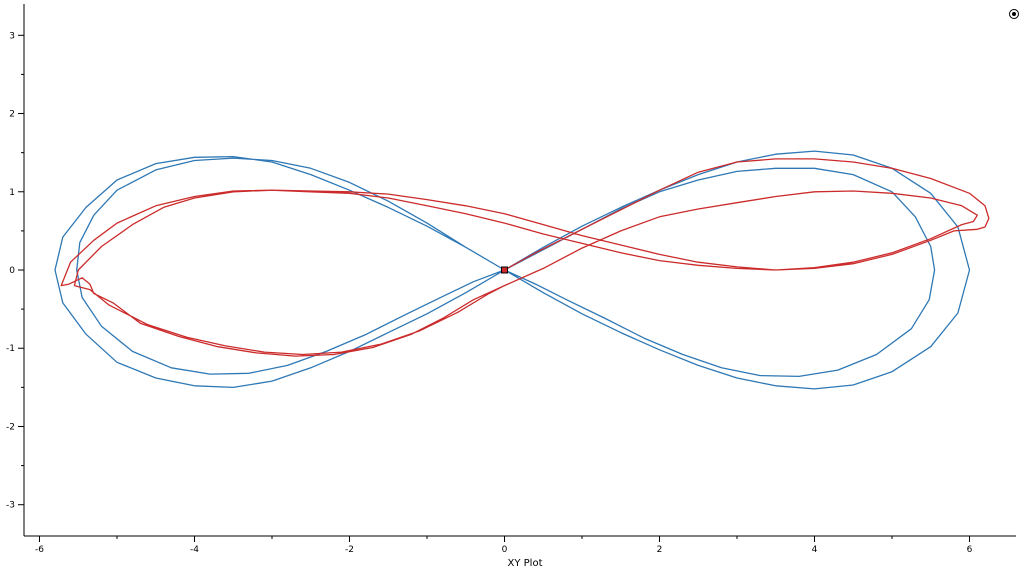  I want to click on x-tick-label: 6, so click(970, 550).